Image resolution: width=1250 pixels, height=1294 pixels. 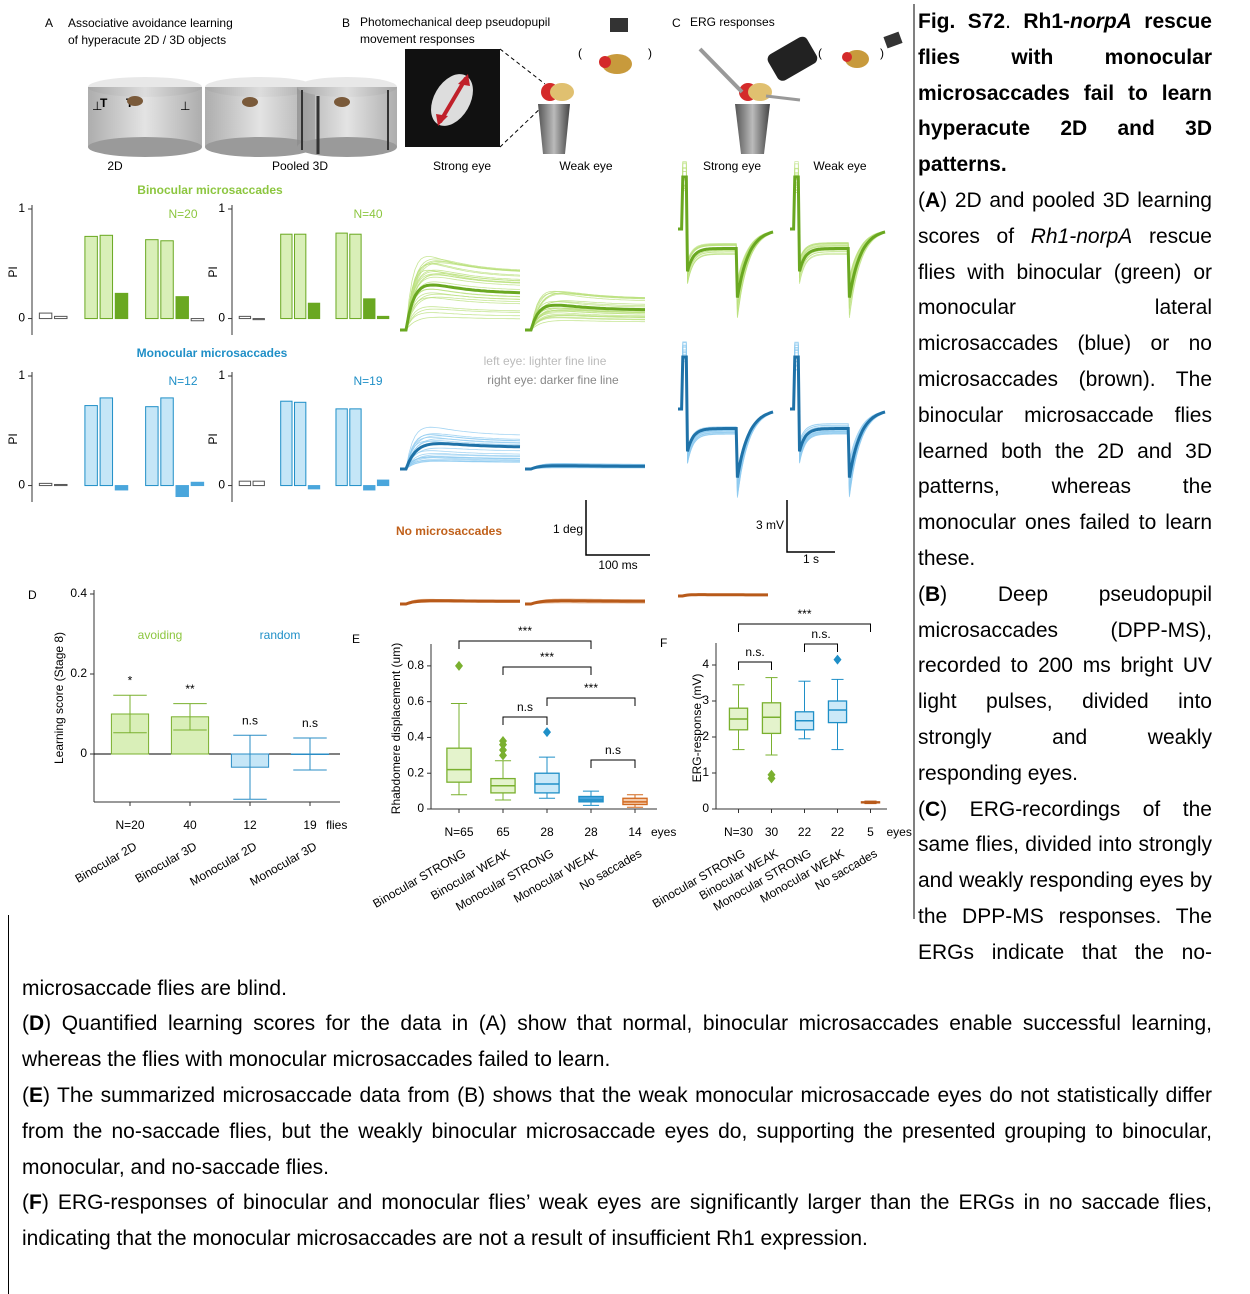 What do you see at coordinates (310, 723) in the screenshot?
I see `significance-label: n.s` at bounding box center [310, 723].